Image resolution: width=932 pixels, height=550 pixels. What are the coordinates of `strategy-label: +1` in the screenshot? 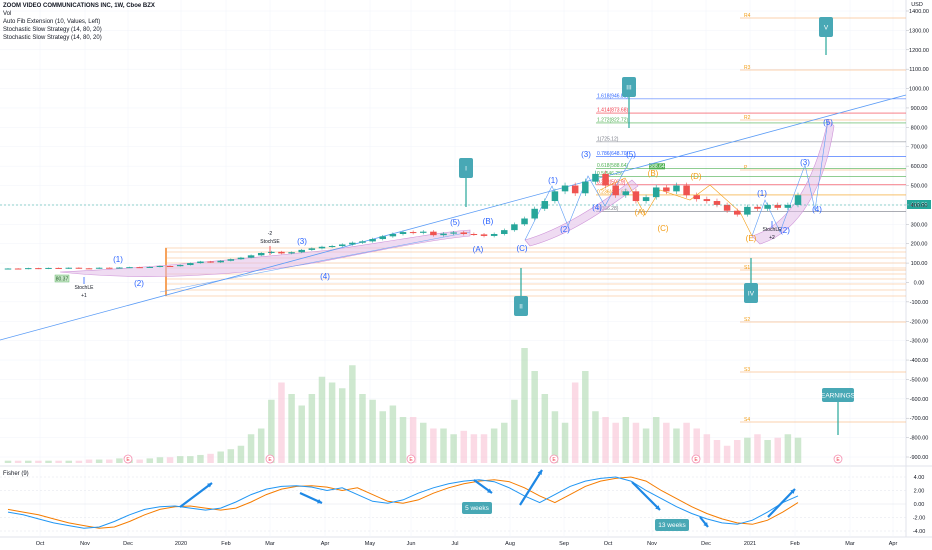 It's located at (84, 296).